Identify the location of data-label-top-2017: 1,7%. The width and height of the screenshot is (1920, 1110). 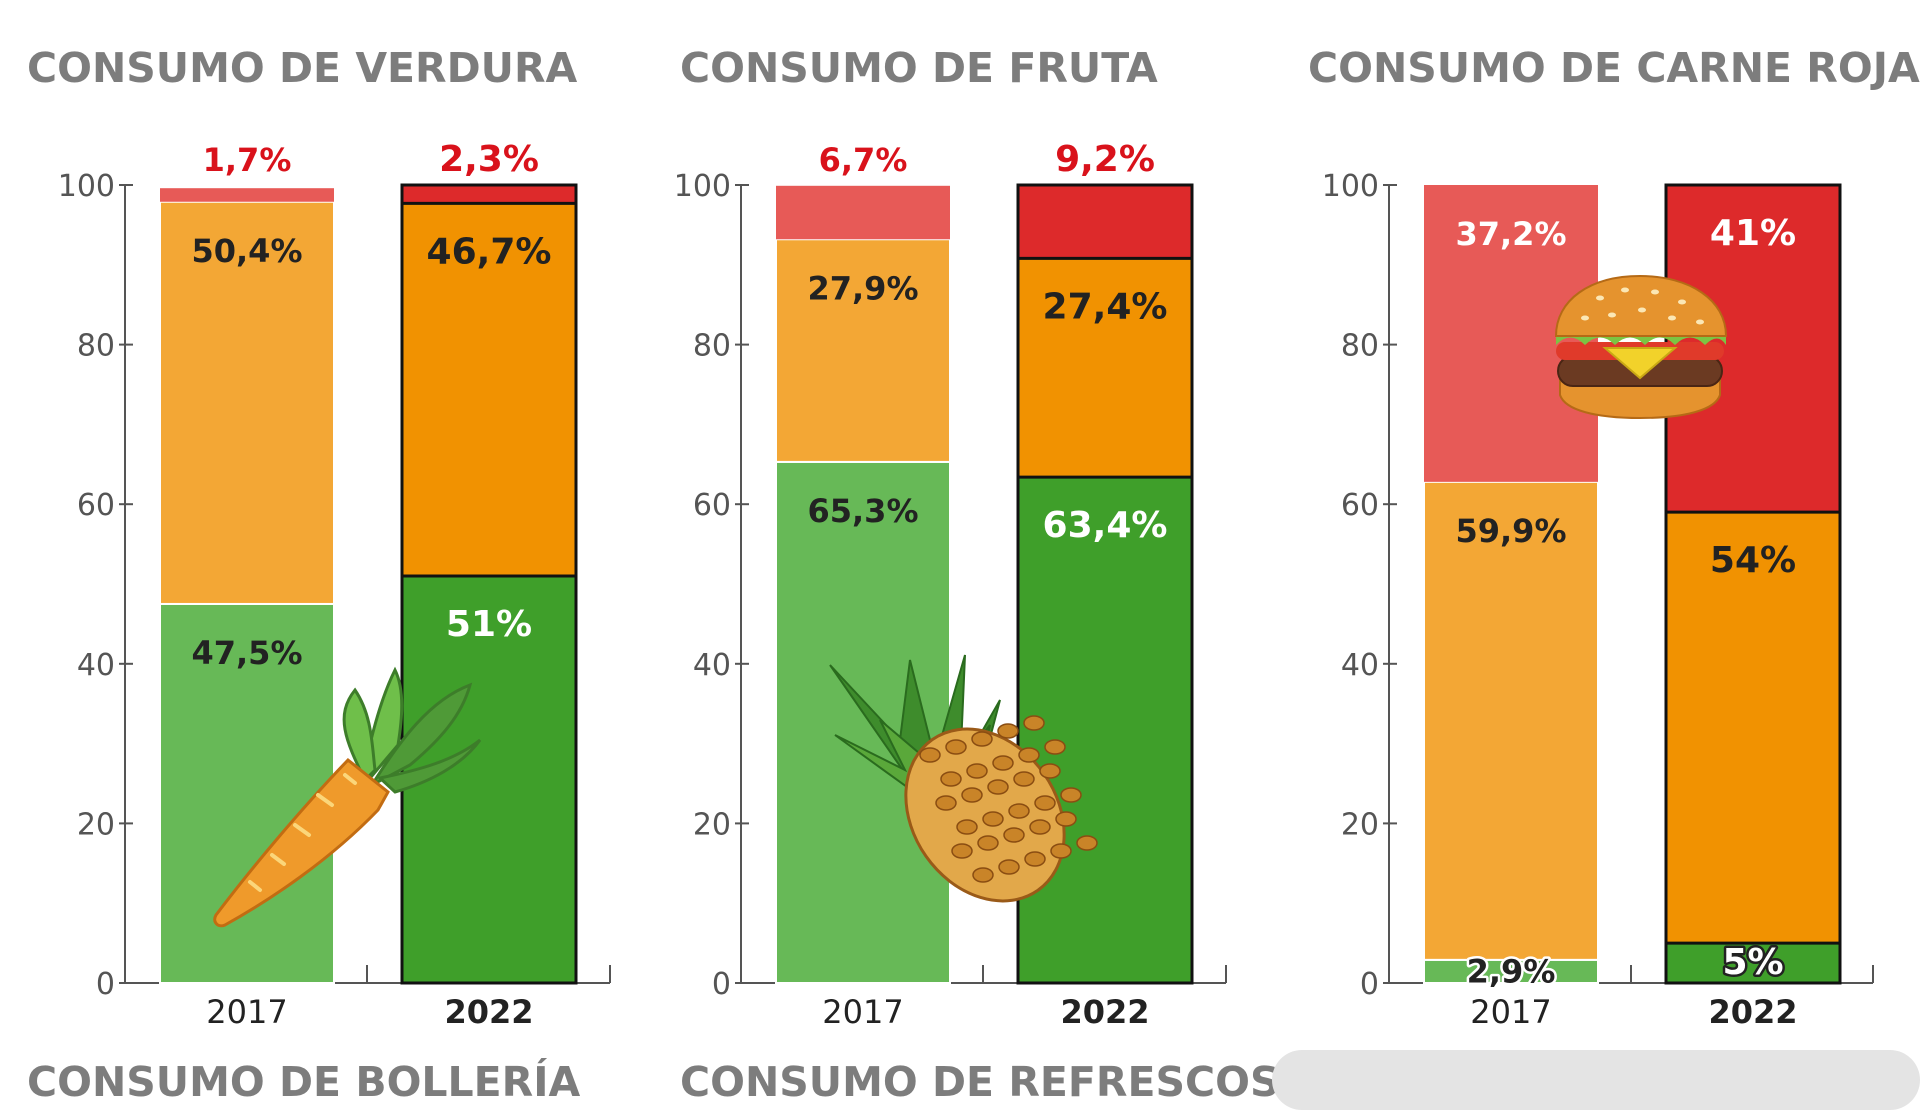
(247, 160).